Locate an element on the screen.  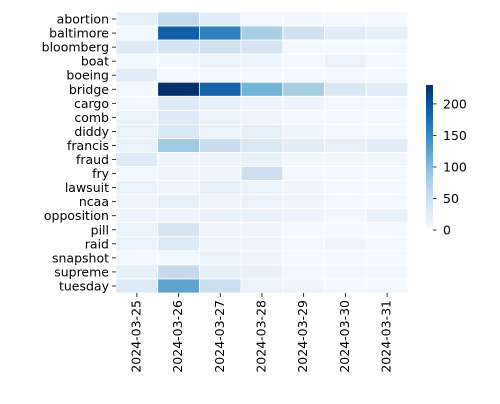
y-tick-label: bridge is located at coordinates (89, 89).